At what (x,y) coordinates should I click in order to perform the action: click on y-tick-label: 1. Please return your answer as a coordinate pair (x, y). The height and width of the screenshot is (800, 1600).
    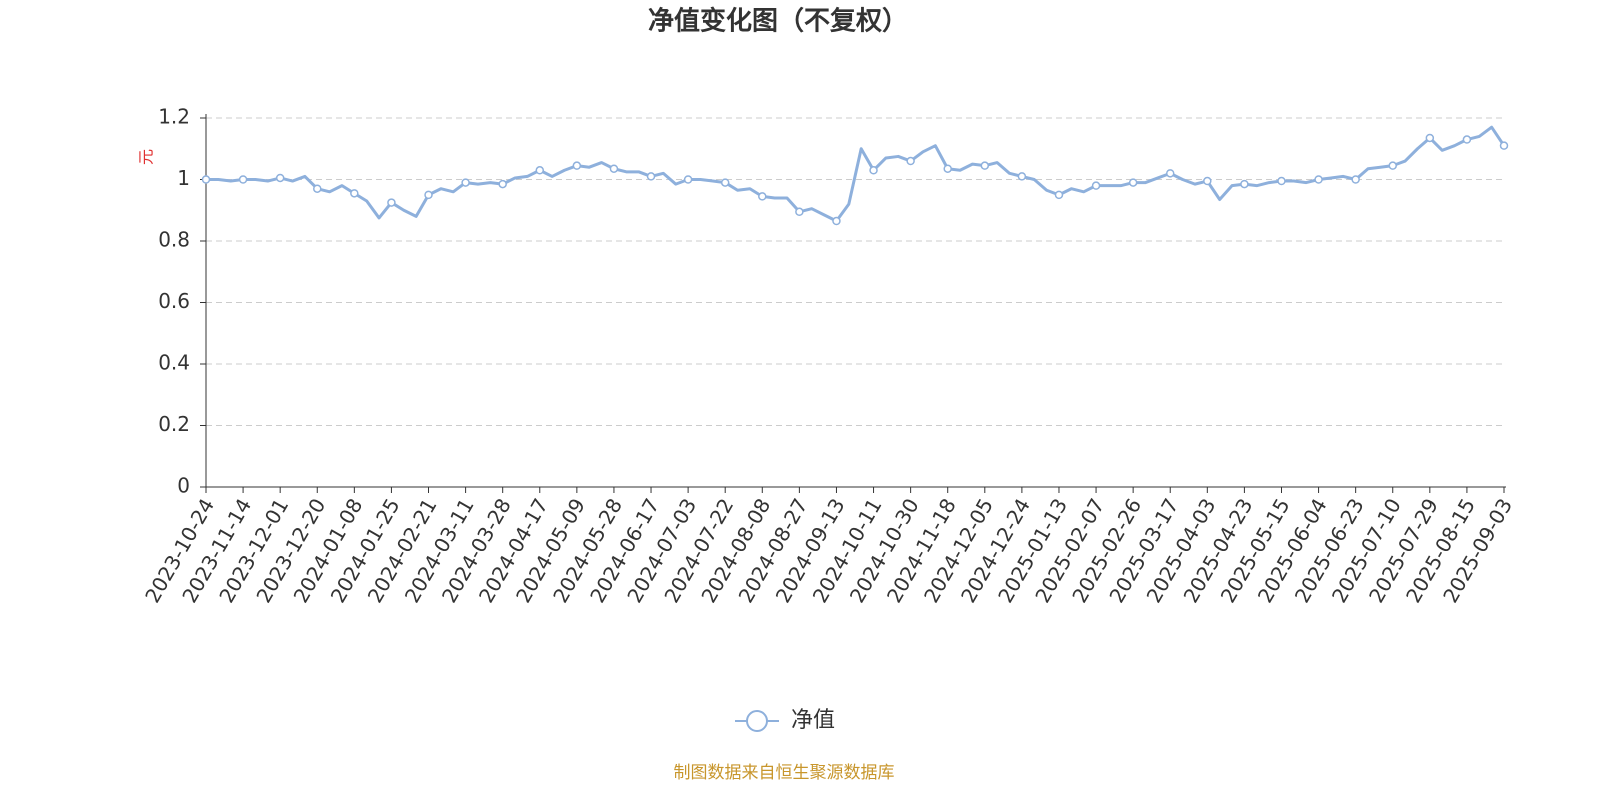
    Looking at the image, I should click on (183, 178).